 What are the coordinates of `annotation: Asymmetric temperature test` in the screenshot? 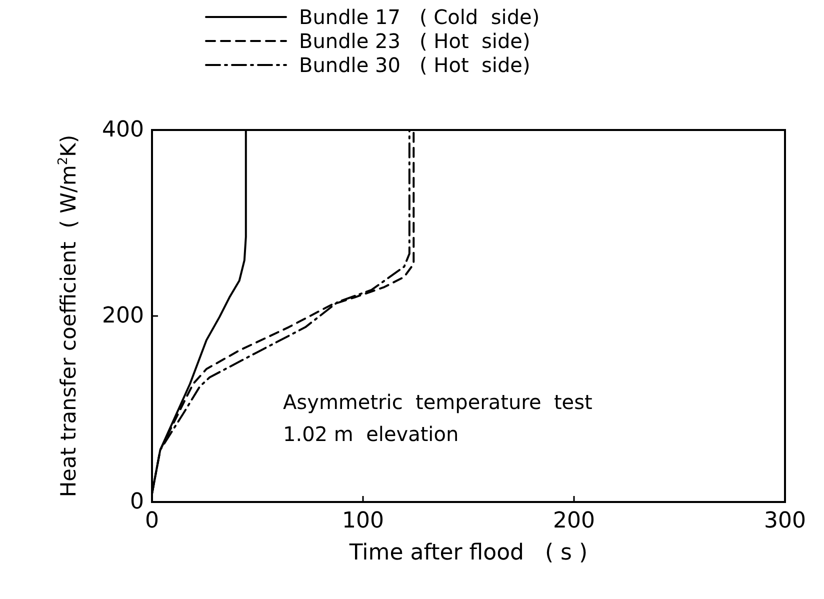 It's located at (438, 402).